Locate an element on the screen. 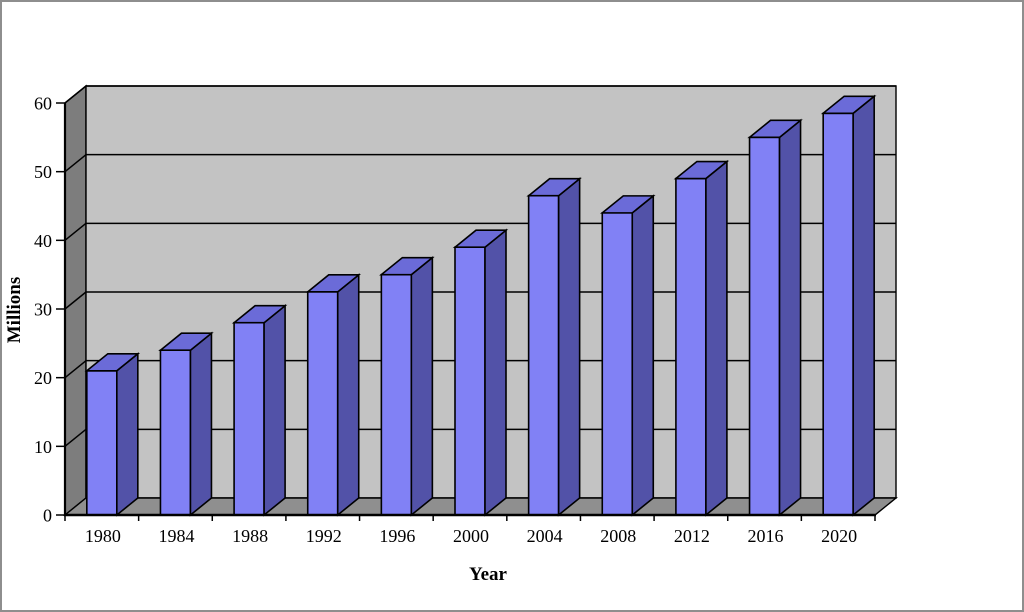  y-tick-label: 40 is located at coordinates (43, 241).